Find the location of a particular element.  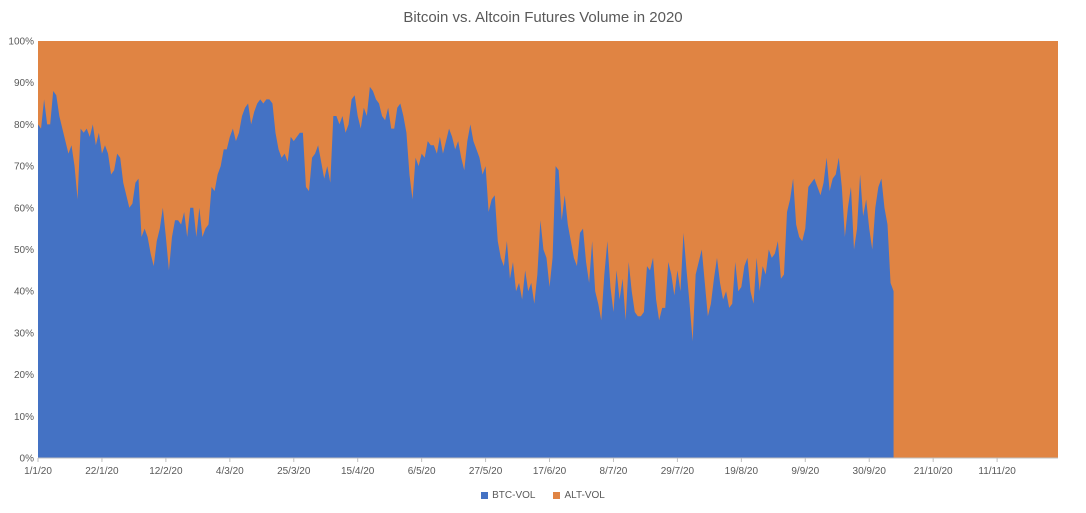

y-tick-label: 60% is located at coordinates (24, 208).